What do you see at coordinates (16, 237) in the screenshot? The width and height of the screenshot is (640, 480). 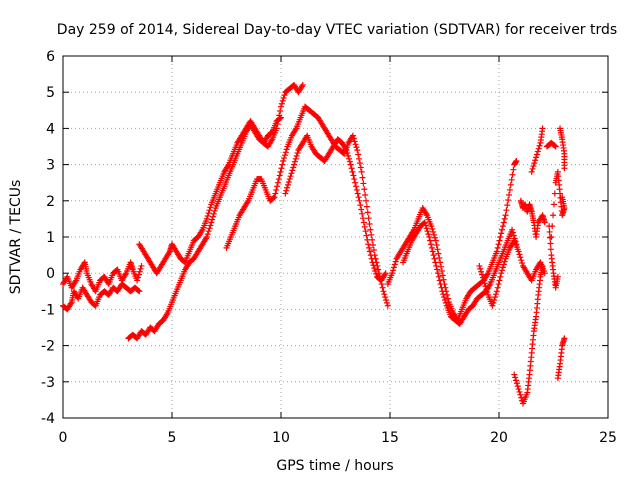 I see `y-axis-label: SDTVAR / TECUs` at bounding box center [16, 237].